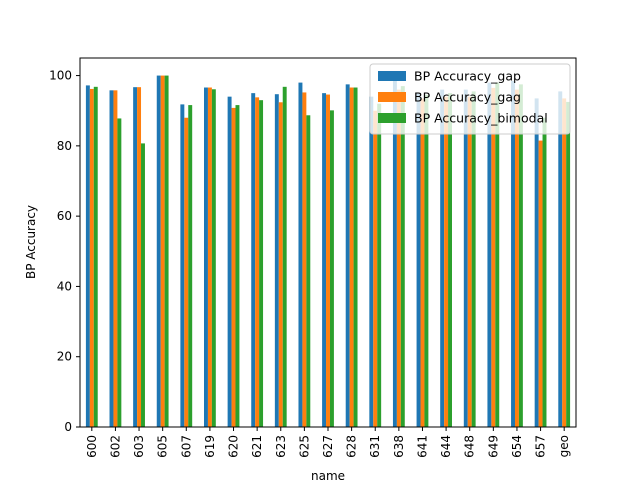 The width and height of the screenshot is (640, 480). I want to click on x-tick-label-628: 628, so click(352, 446).